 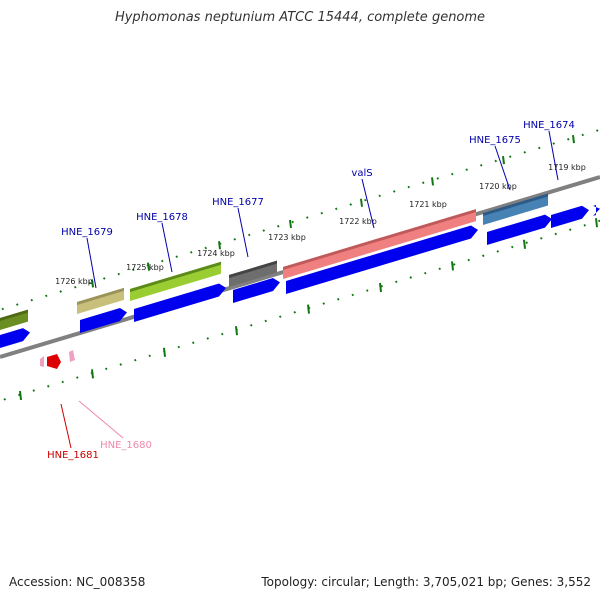 What do you see at coordinates (87, 232) in the screenshot?
I see `gene-label: HNE_1679` at bounding box center [87, 232].